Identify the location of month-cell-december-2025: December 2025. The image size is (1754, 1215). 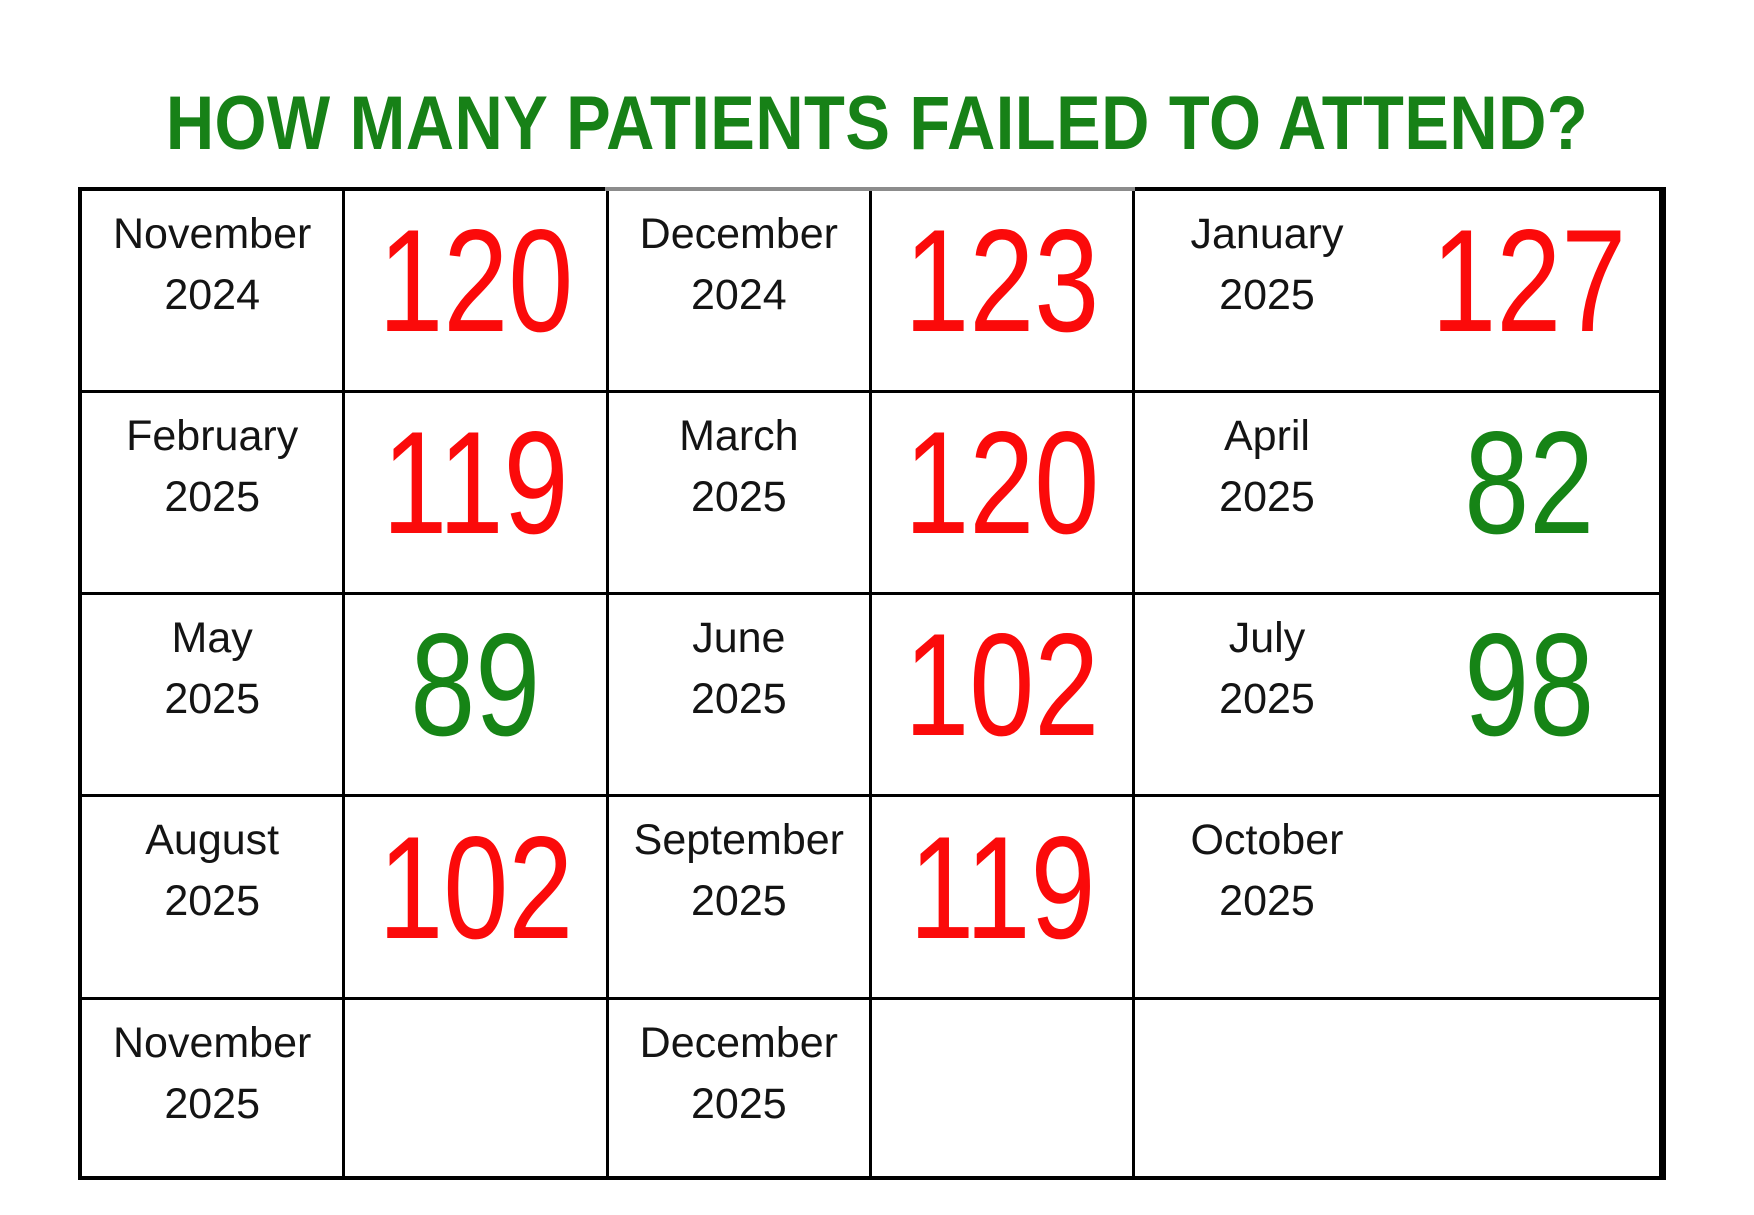
(740, 1088).